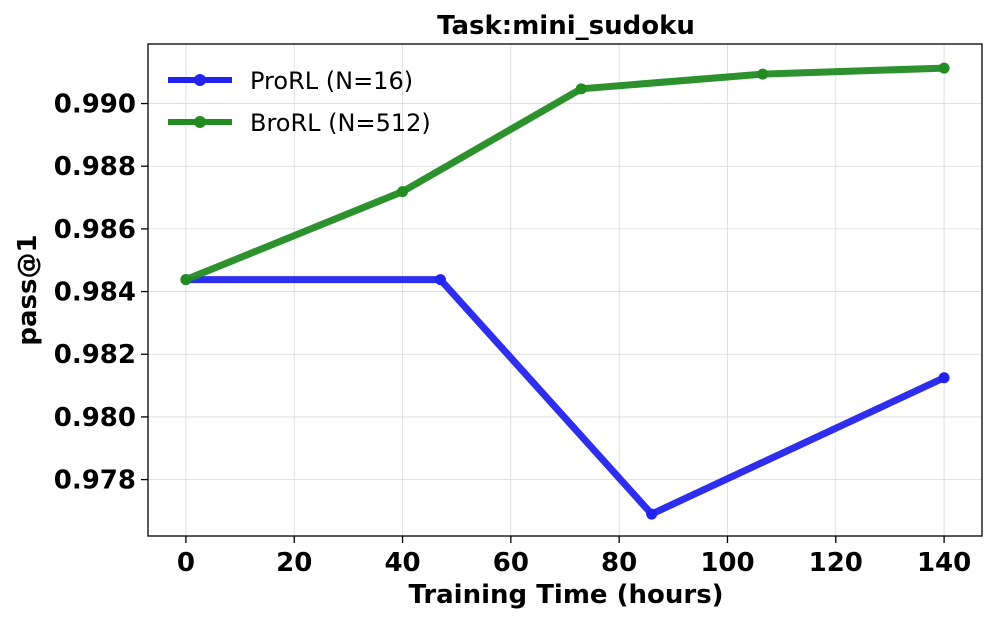 Image resolution: width=996 pixels, height=622 pixels. I want to click on x-tick-label: 120, so click(836, 563).